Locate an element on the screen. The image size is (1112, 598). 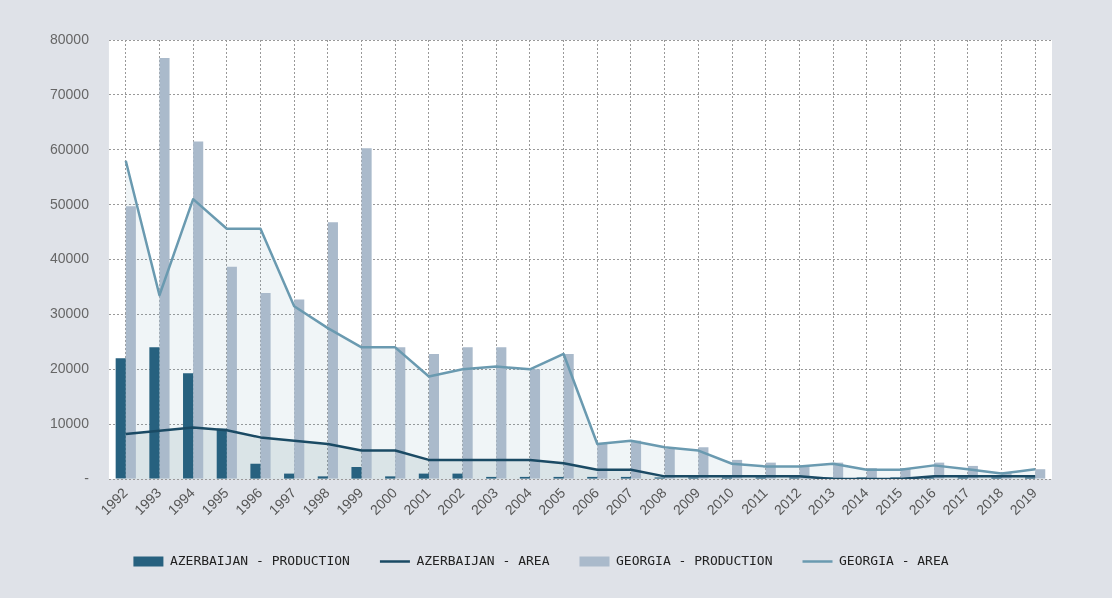
y-tick-label: 70000 is located at coordinates (69, 93).